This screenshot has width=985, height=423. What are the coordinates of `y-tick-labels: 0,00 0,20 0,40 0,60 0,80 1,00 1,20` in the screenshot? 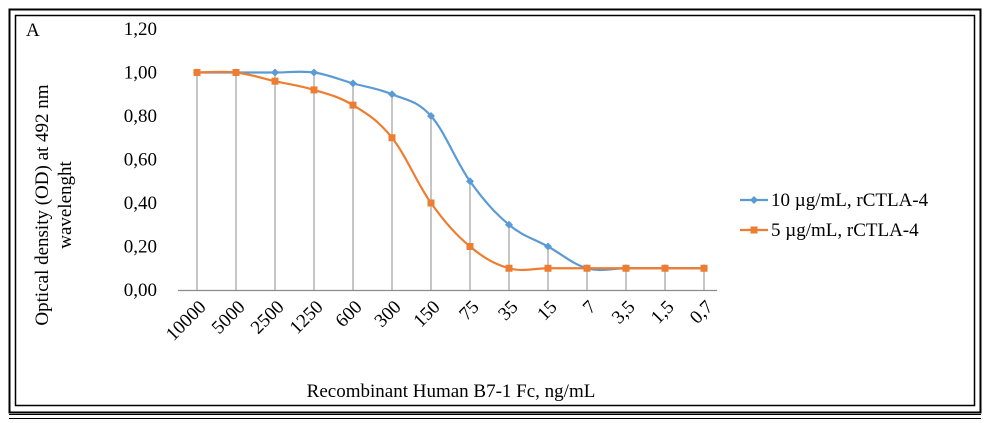 It's located at (140, 160).